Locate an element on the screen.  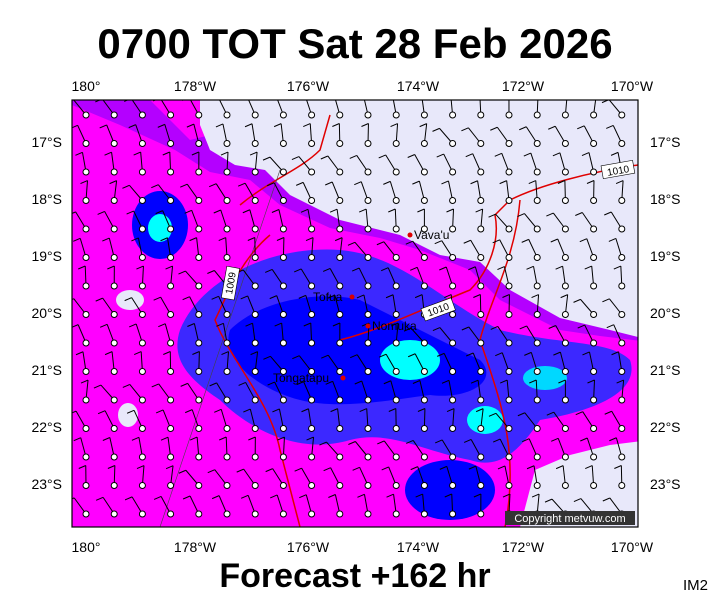
copyright: Copyright metvuw.com is located at coordinates (569, 519).